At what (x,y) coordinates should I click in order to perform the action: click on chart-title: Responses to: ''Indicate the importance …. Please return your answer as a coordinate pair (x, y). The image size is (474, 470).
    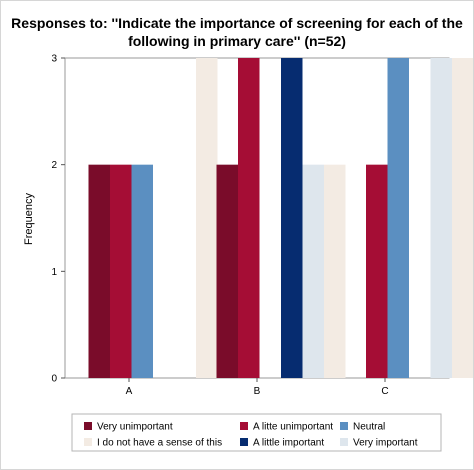
    Looking at the image, I should click on (237, 23).